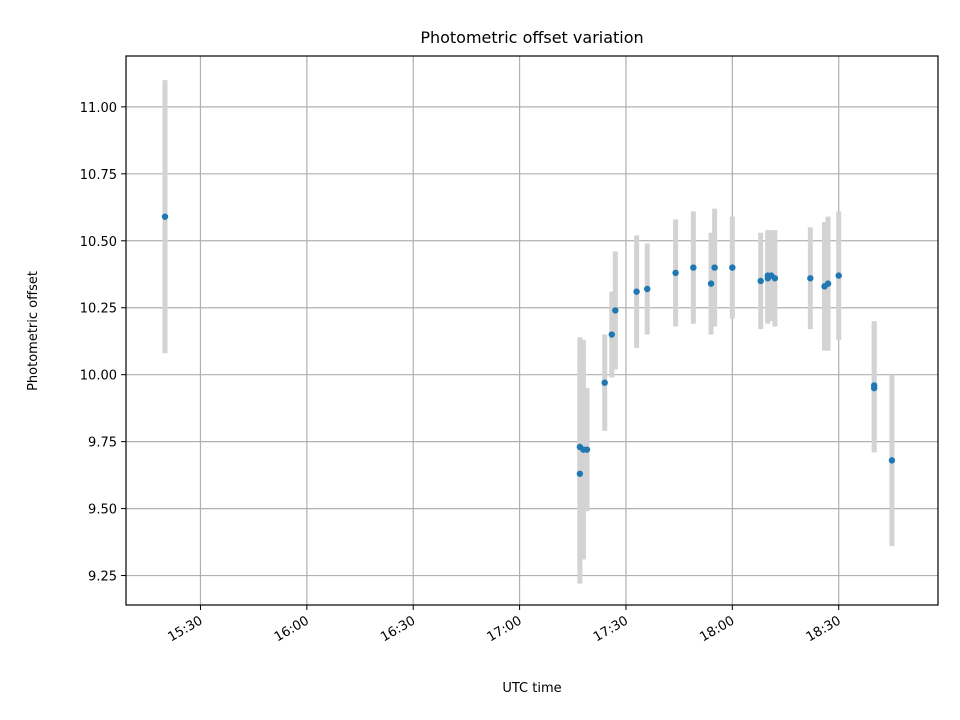  I want to click on y-tick-label: 10.50, so click(98, 242).